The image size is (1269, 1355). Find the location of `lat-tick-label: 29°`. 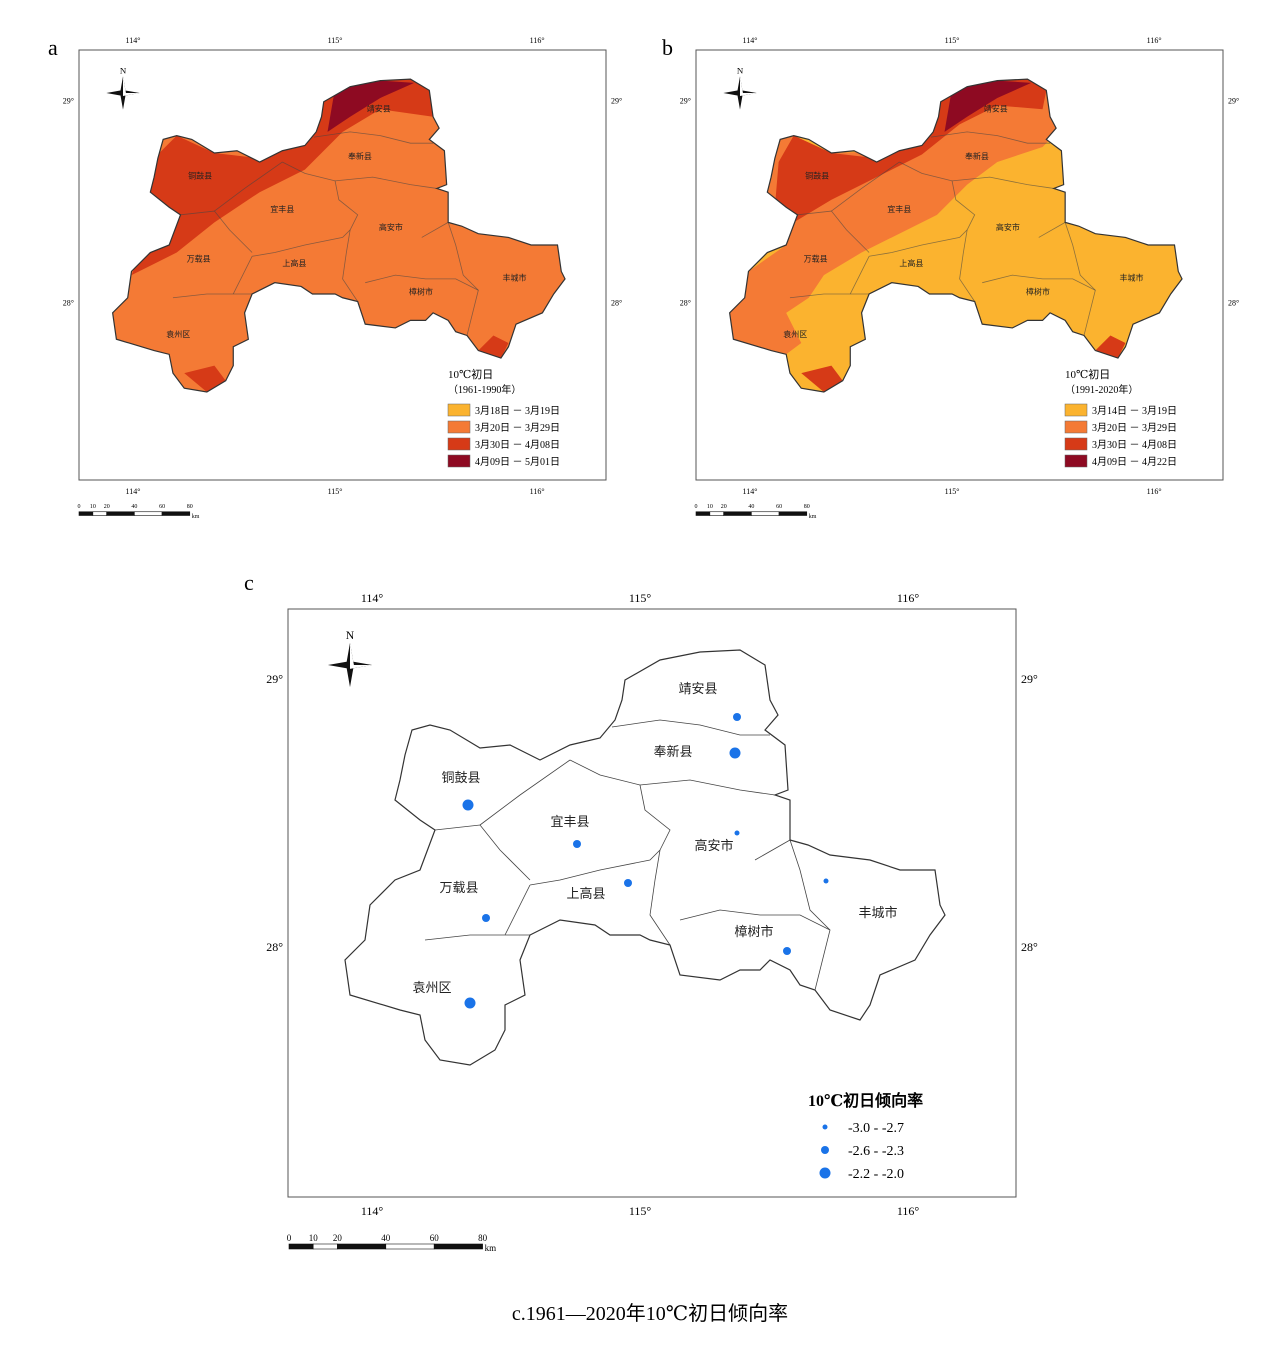

lat-tick-label: 29° is located at coordinates (1233, 101).